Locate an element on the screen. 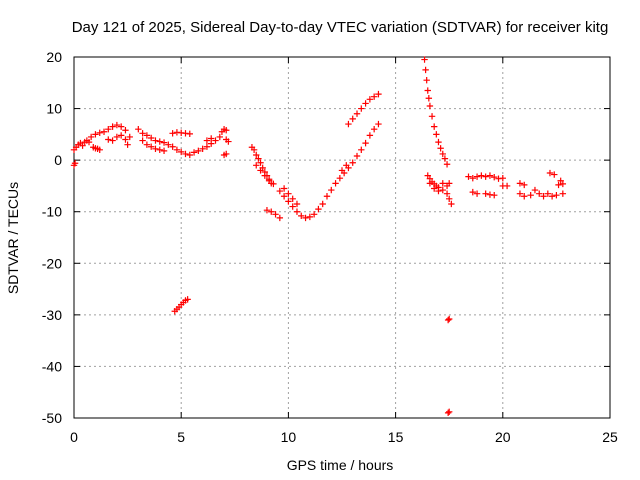 This screenshot has width=640, height=480. y-tick-label: 20 is located at coordinates (54, 57).